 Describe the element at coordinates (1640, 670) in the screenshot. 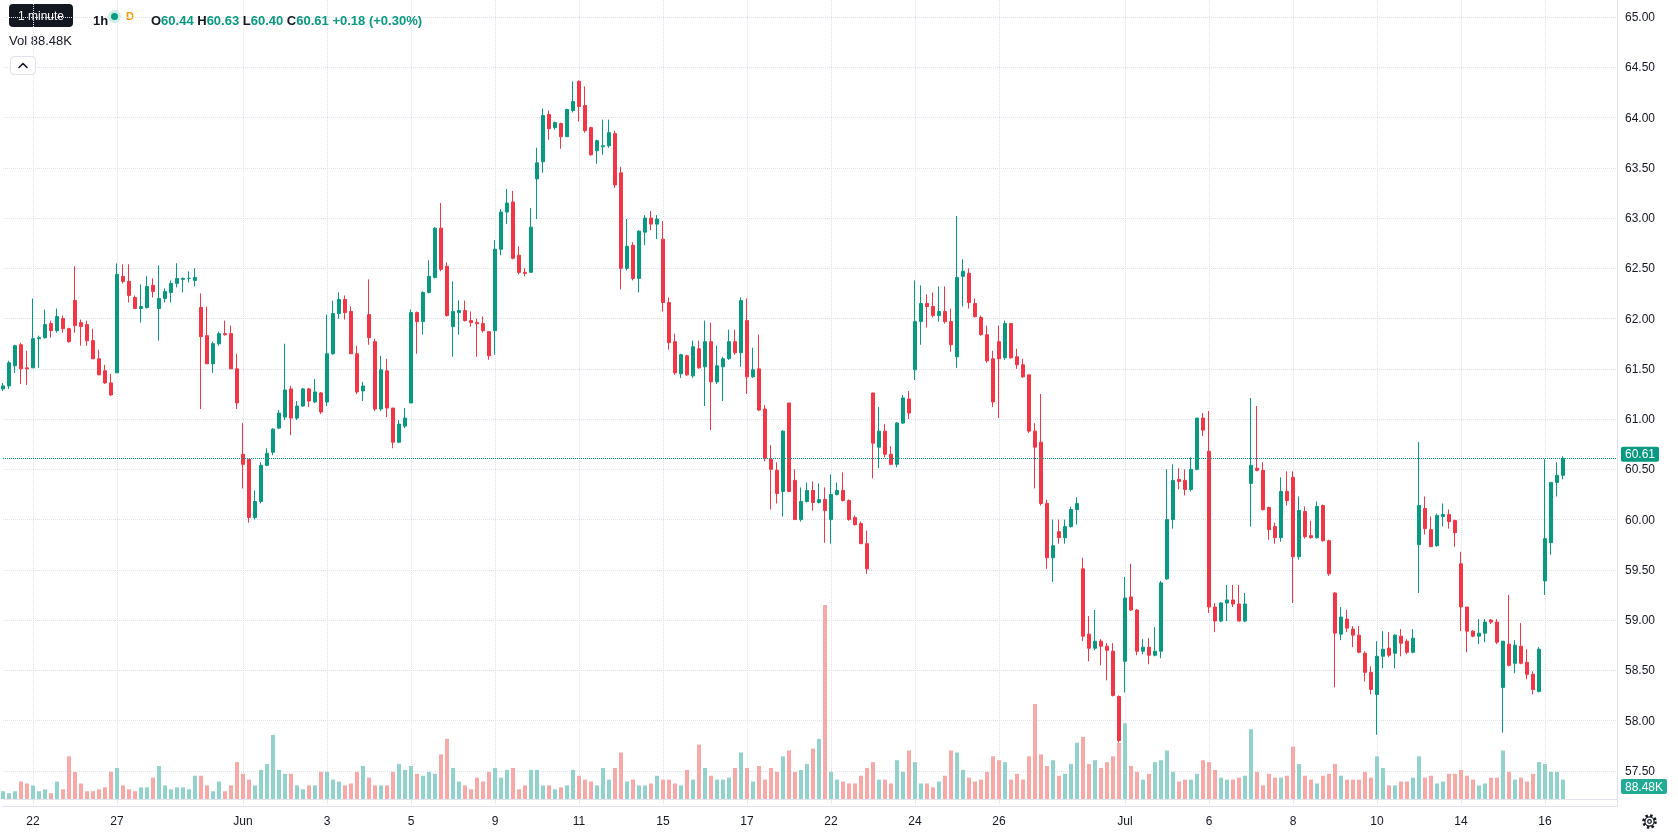

I see `y-tick-label: 58.50` at that location.